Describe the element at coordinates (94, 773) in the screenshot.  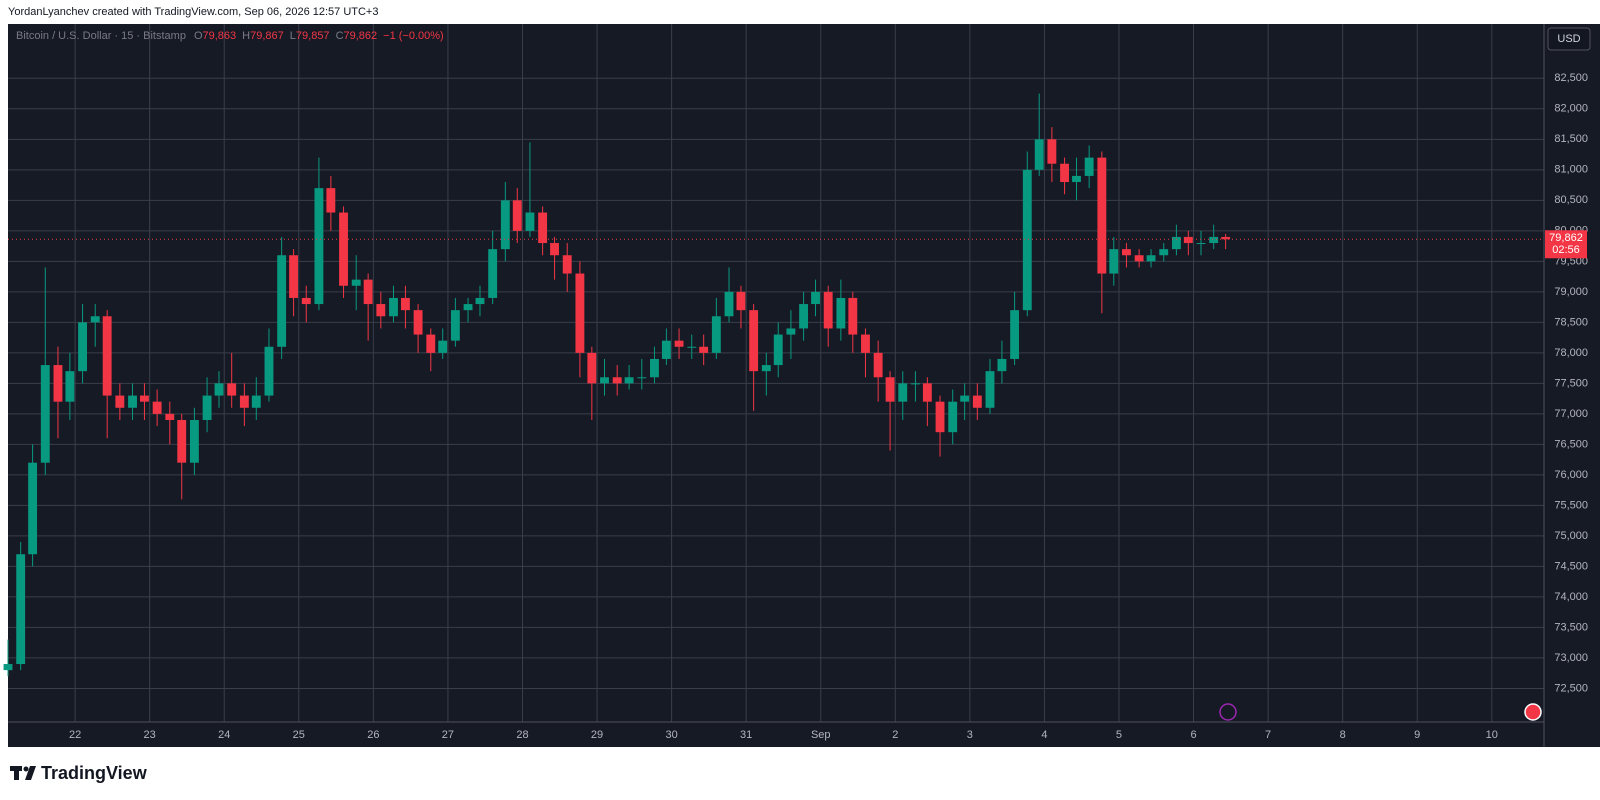
I see `logo-text: TradingView` at that location.